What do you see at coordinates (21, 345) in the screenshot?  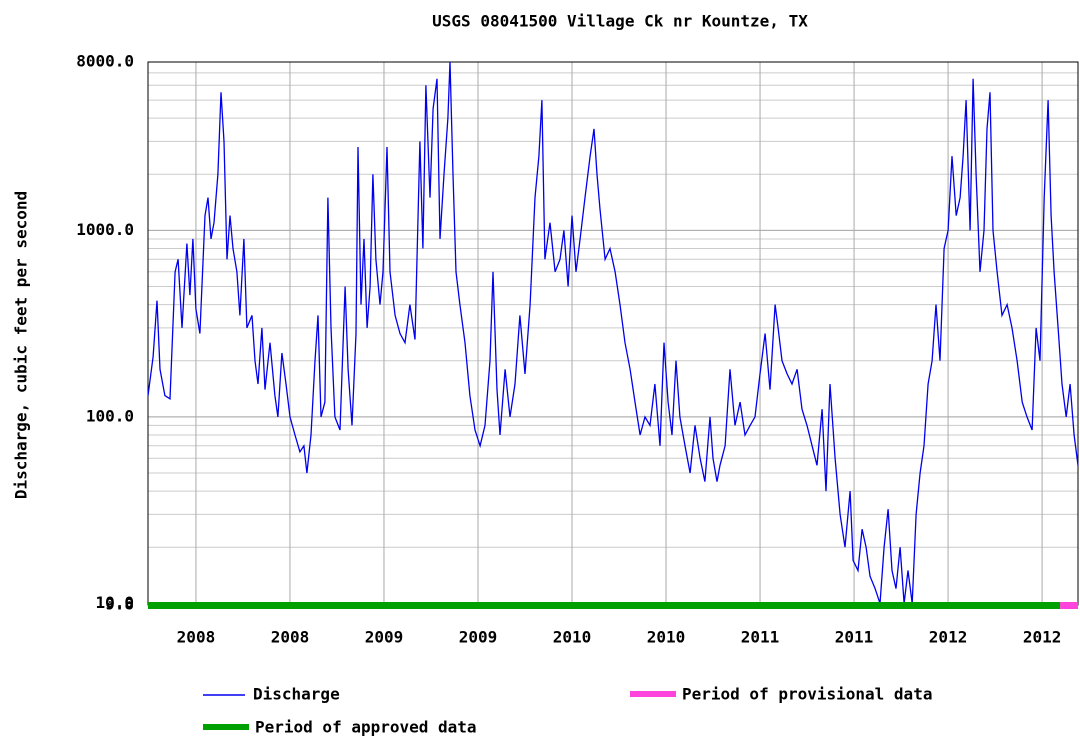 I see `y-axis-label: Discharge, cubic feet per second` at bounding box center [21, 345].